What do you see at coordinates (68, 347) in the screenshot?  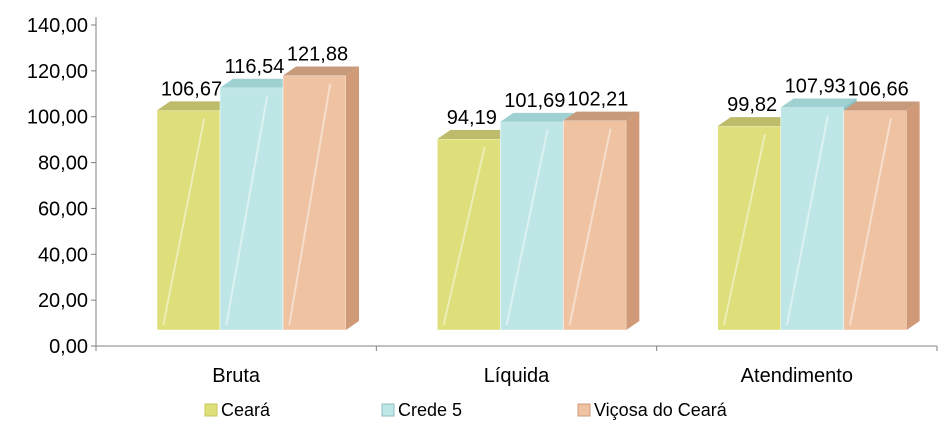 I see `y-tick-label: 0,00` at bounding box center [68, 347].